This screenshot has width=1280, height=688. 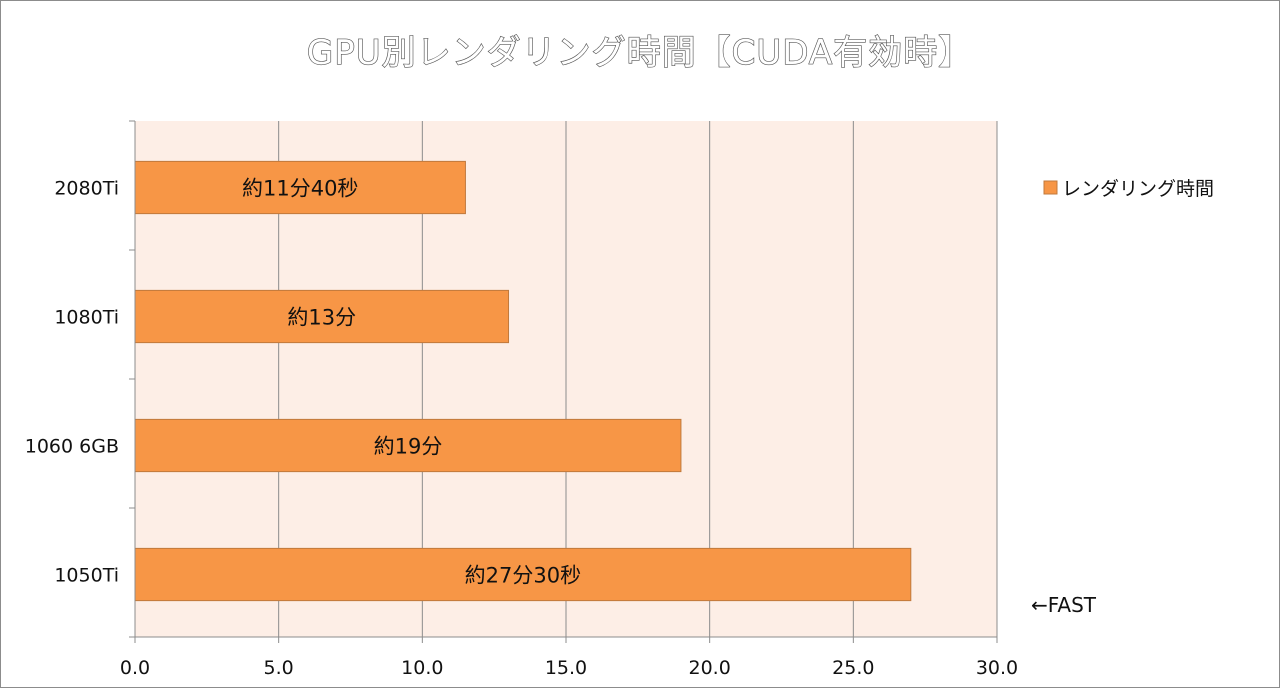 I want to click on category-label: 1080Ti, so click(x=86, y=318).